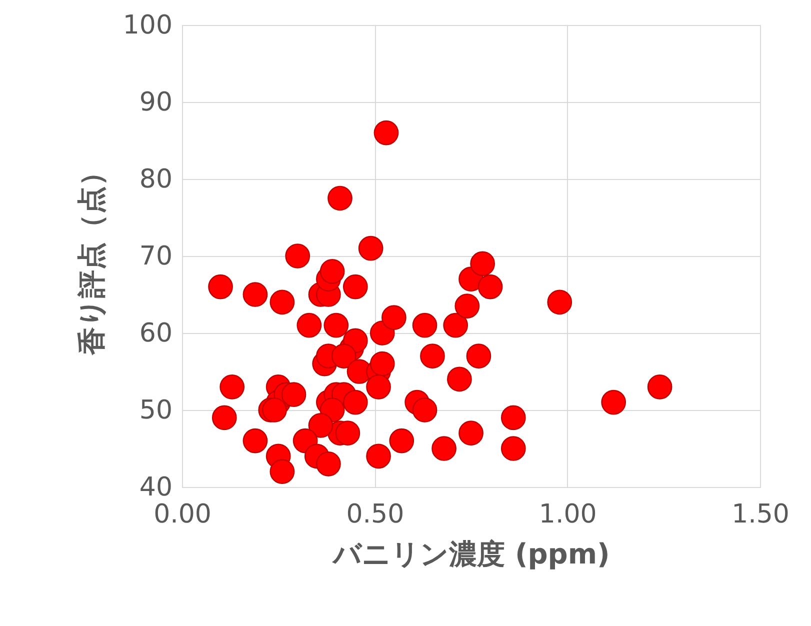  I want to click on y-tick-label: 60, so click(155, 333).